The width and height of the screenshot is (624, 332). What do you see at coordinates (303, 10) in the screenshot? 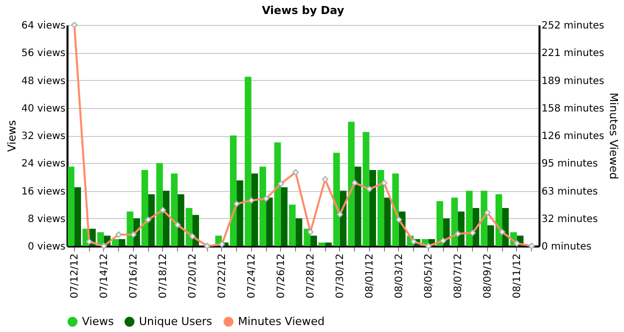
I see `chart-title: Views by Day` at bounding box center [303, 10].